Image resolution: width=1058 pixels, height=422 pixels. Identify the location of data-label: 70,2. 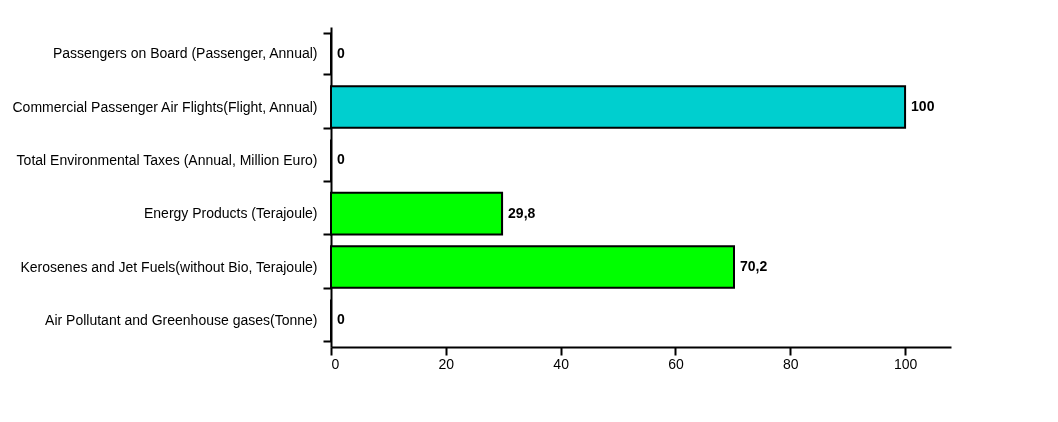
(754, 266).